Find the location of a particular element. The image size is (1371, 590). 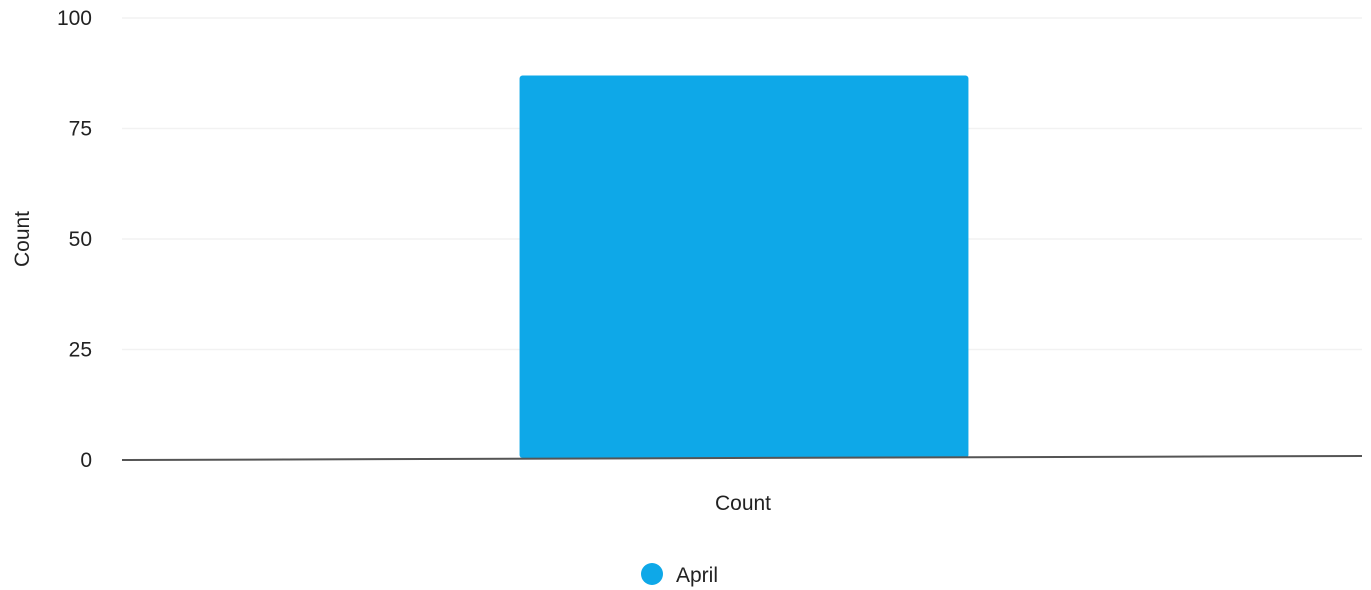

y-tick-label: 0 is located at coordinates (86, 460).